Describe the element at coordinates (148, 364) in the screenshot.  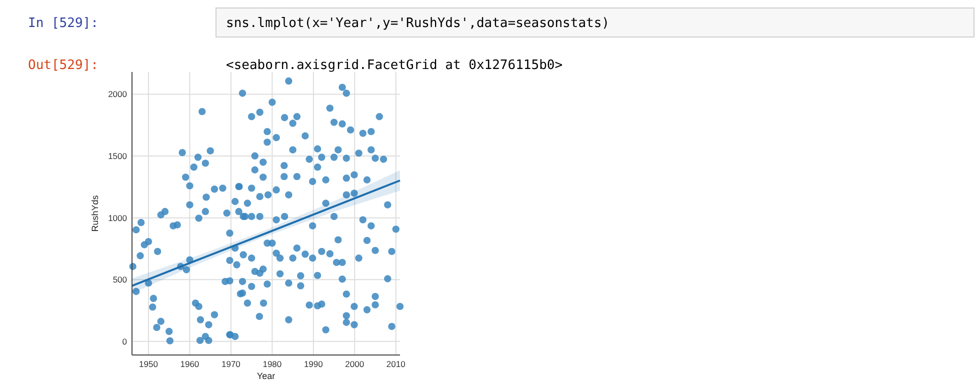
I see `x-tick-label: 1950` at that location.